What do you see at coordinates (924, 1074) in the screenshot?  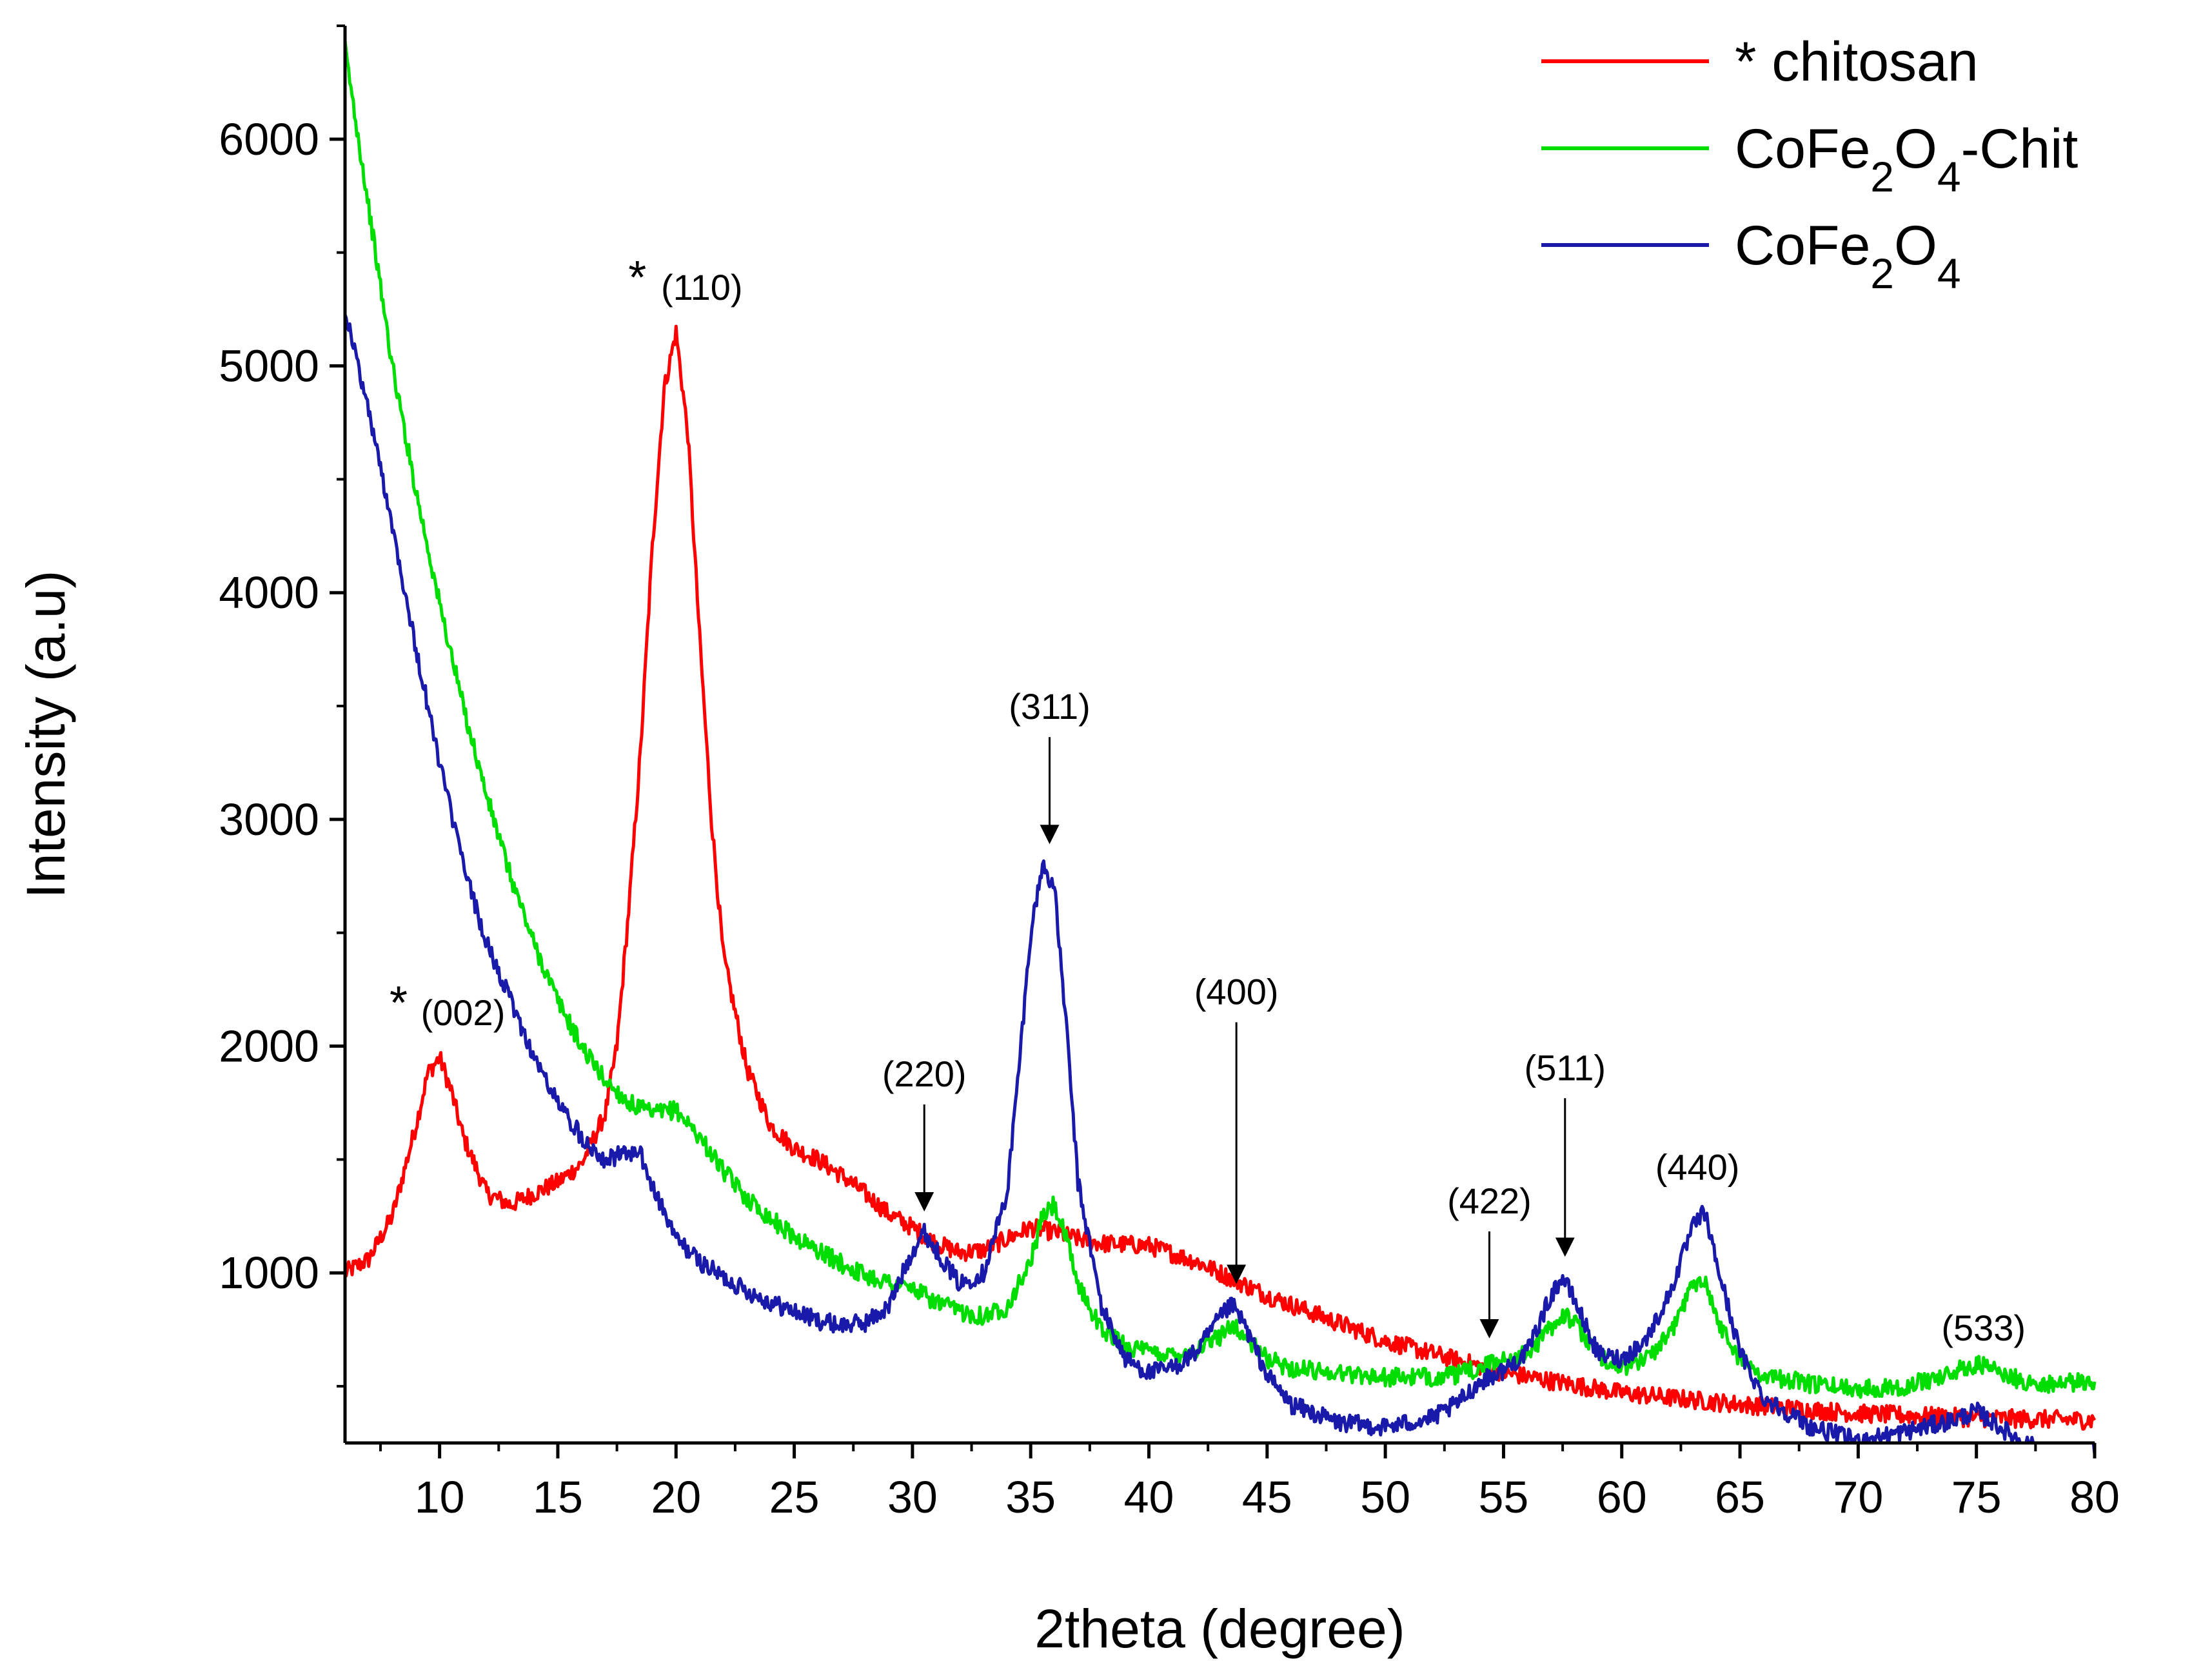 I see `annotation-label: (220)` at bounding box center [924, 1074].